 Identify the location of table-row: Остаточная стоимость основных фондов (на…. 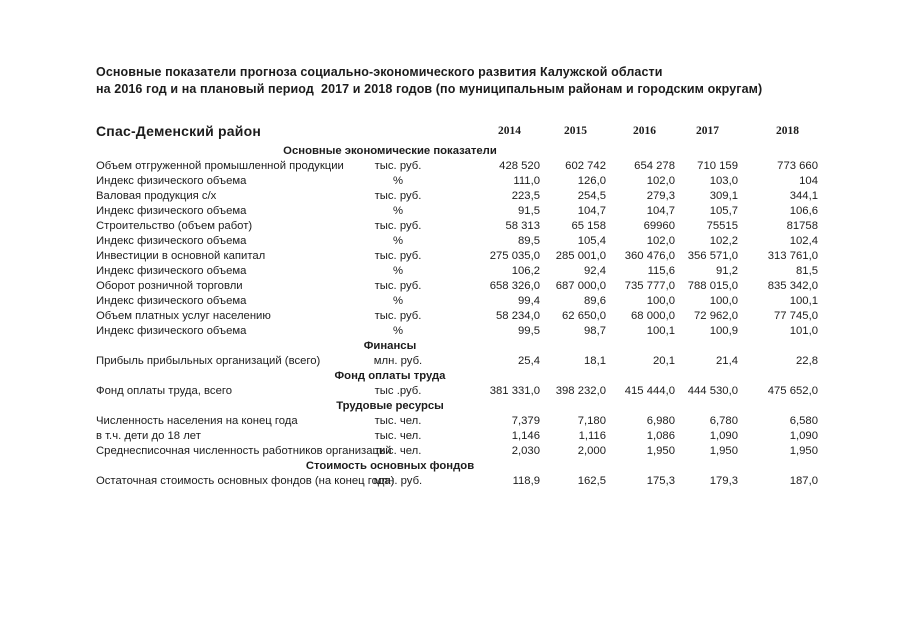
(457, 481).